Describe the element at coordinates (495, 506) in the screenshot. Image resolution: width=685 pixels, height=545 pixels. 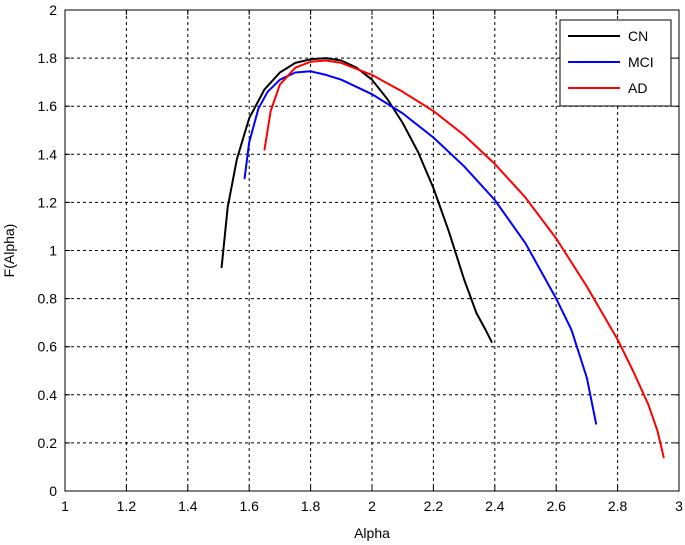
I see `x-tick-label: 2.4` at that location.